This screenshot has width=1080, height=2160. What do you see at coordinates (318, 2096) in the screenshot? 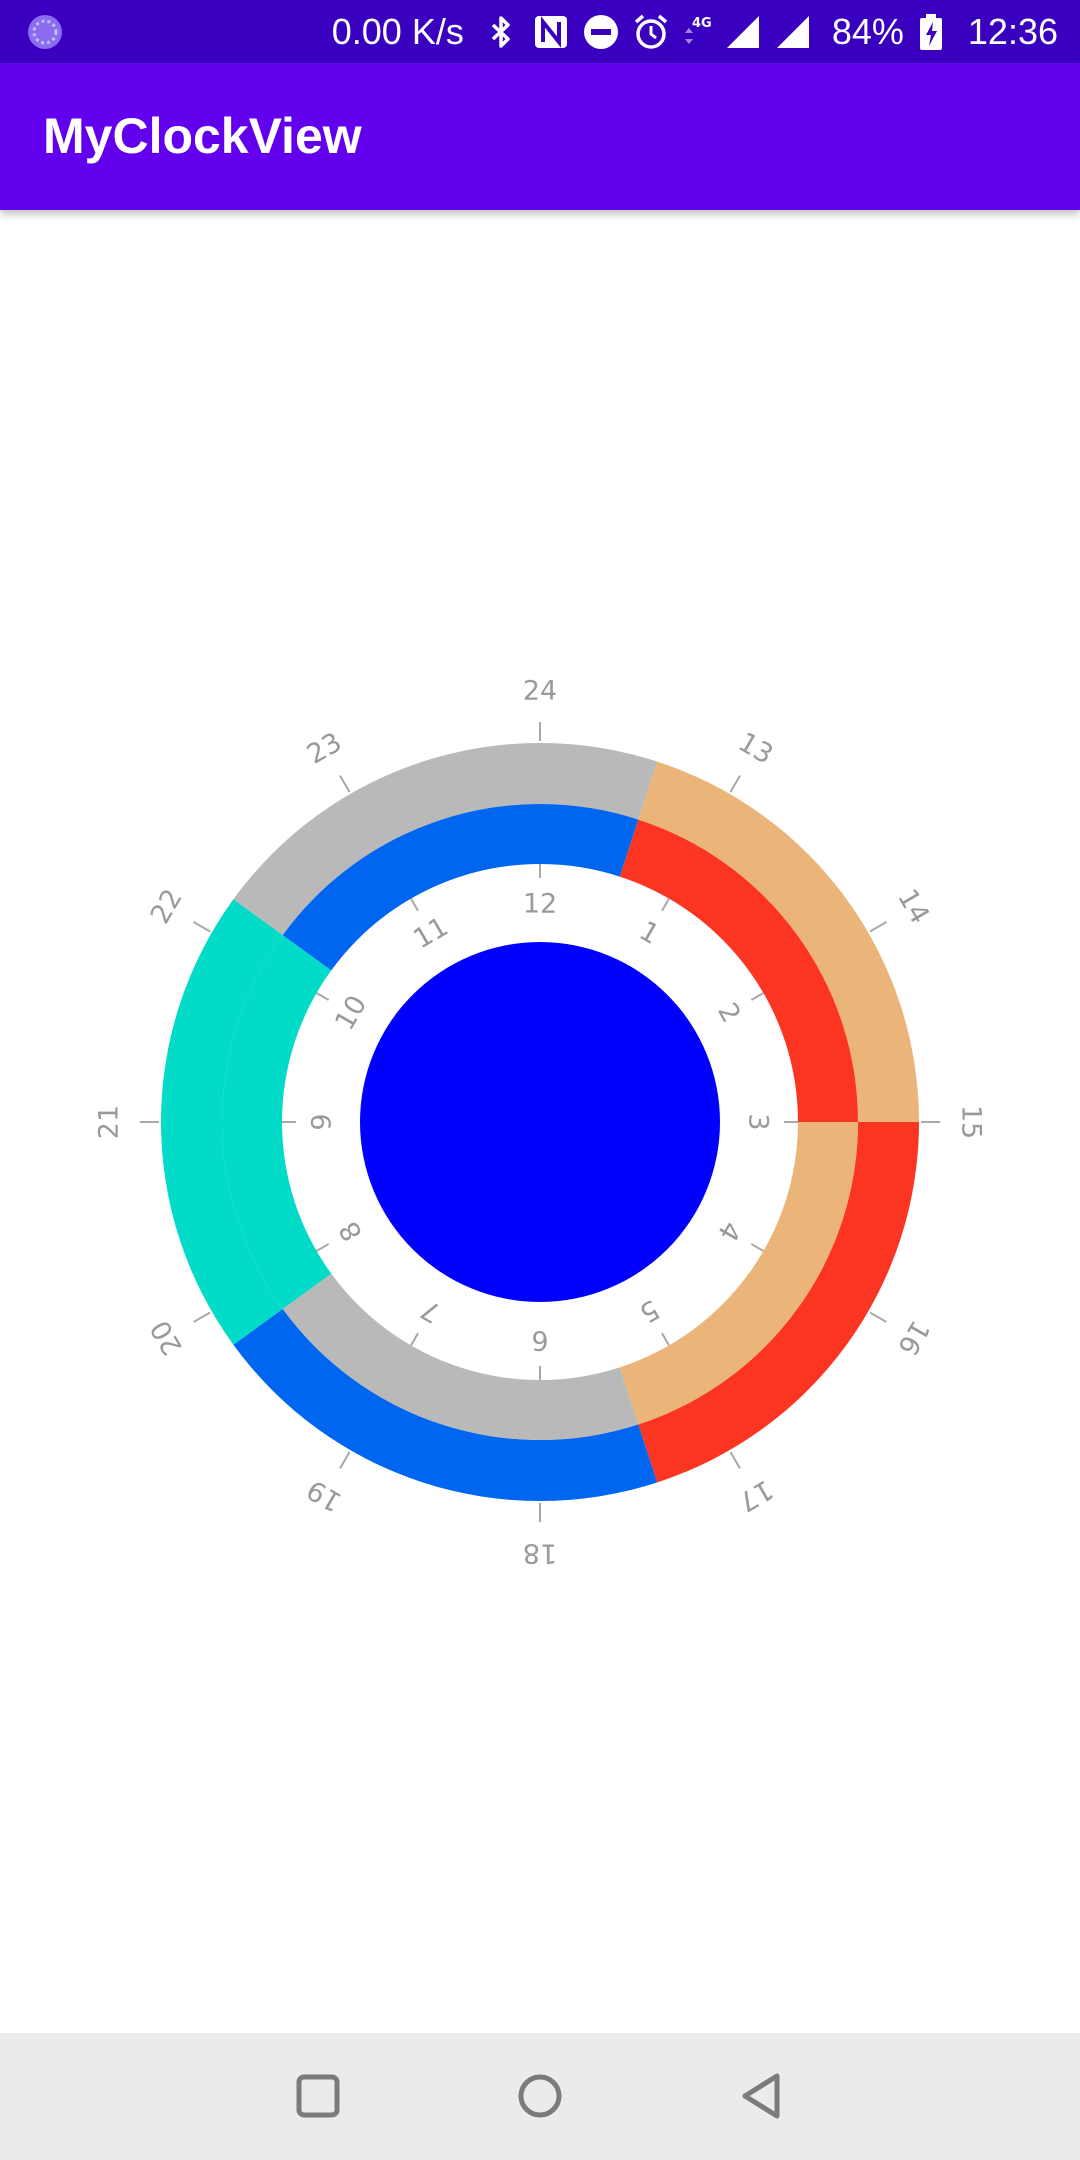
I see `recents-square-icon` at bounding box center [318, 2096].